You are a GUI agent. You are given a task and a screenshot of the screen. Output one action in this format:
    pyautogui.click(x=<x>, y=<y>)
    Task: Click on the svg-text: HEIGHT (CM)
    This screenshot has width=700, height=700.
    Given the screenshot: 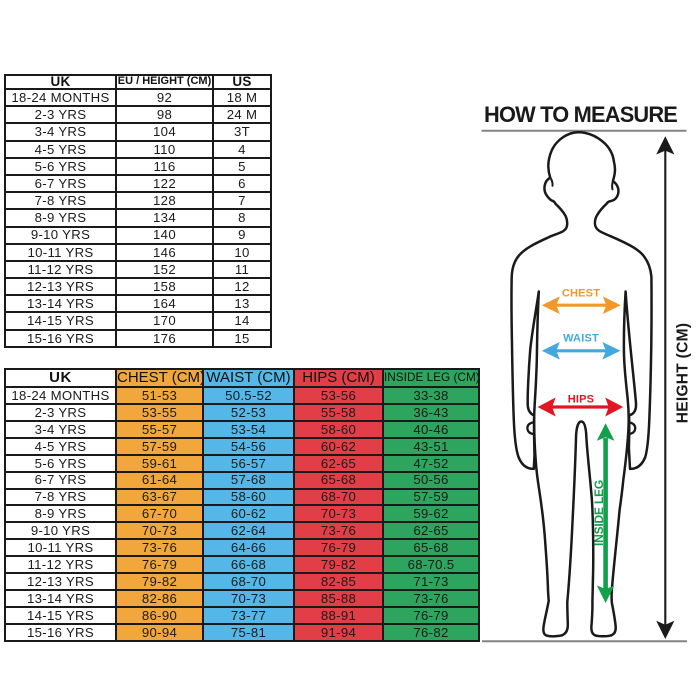 What is the action you would take?
    pyautogui.click(x=683, y=373)
    